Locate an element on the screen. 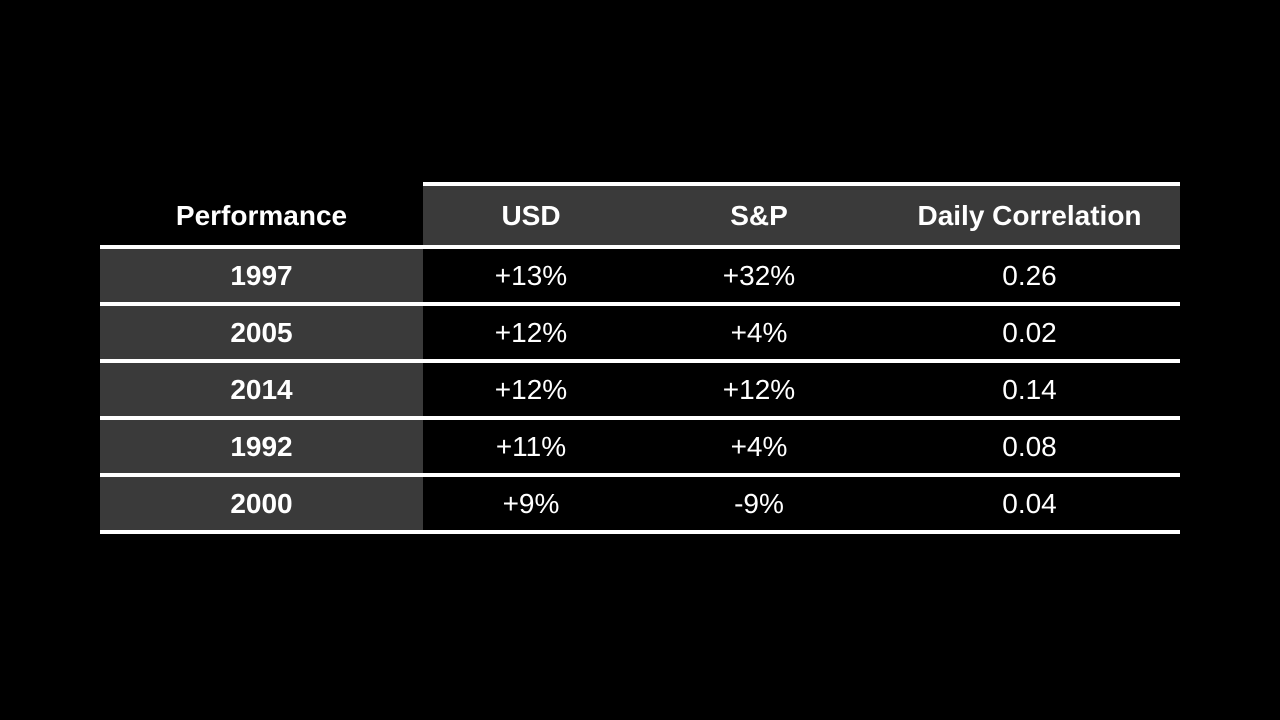 The height and width of the screenshot is (720, 1280). header-daily-correlation: Daily Correlation is located at coordinates (1029, 213).